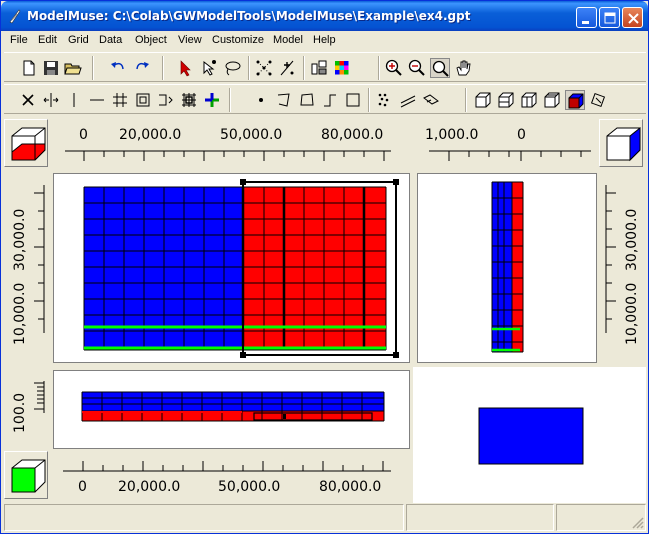  I want to click on cube-view-1-icon, so click(483, 100).